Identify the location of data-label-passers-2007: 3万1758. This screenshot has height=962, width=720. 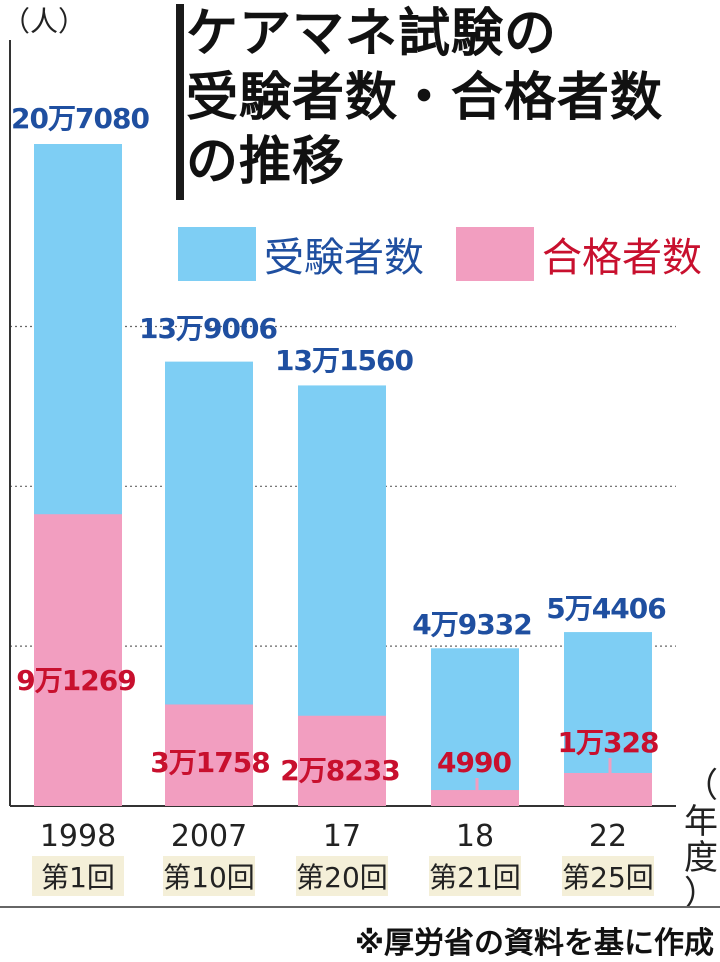
(209, 762).